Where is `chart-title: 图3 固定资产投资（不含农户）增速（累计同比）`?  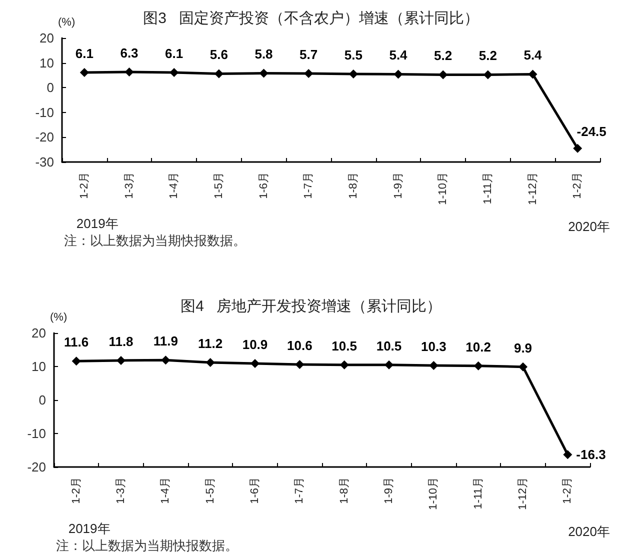 chart-title: 图3 固定资产投资（不含农户）增速（累计同比） is located at coordinates (311, 18).